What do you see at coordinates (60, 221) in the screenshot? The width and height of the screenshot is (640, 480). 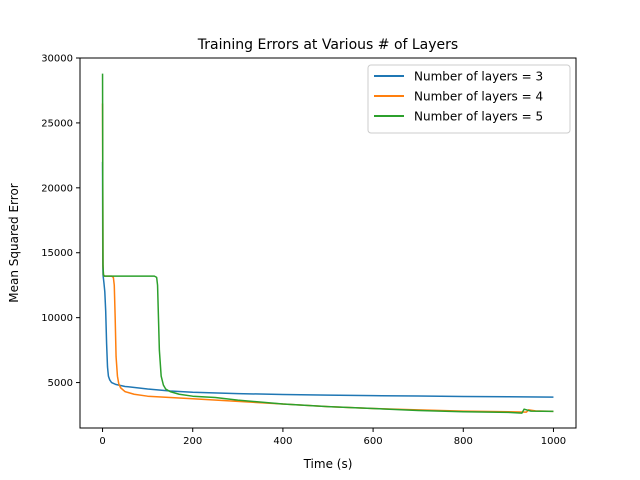 I see `y-axis-ticks: 5000 10000 15000 20000 25000 30000` at bounding box center [60, 221].